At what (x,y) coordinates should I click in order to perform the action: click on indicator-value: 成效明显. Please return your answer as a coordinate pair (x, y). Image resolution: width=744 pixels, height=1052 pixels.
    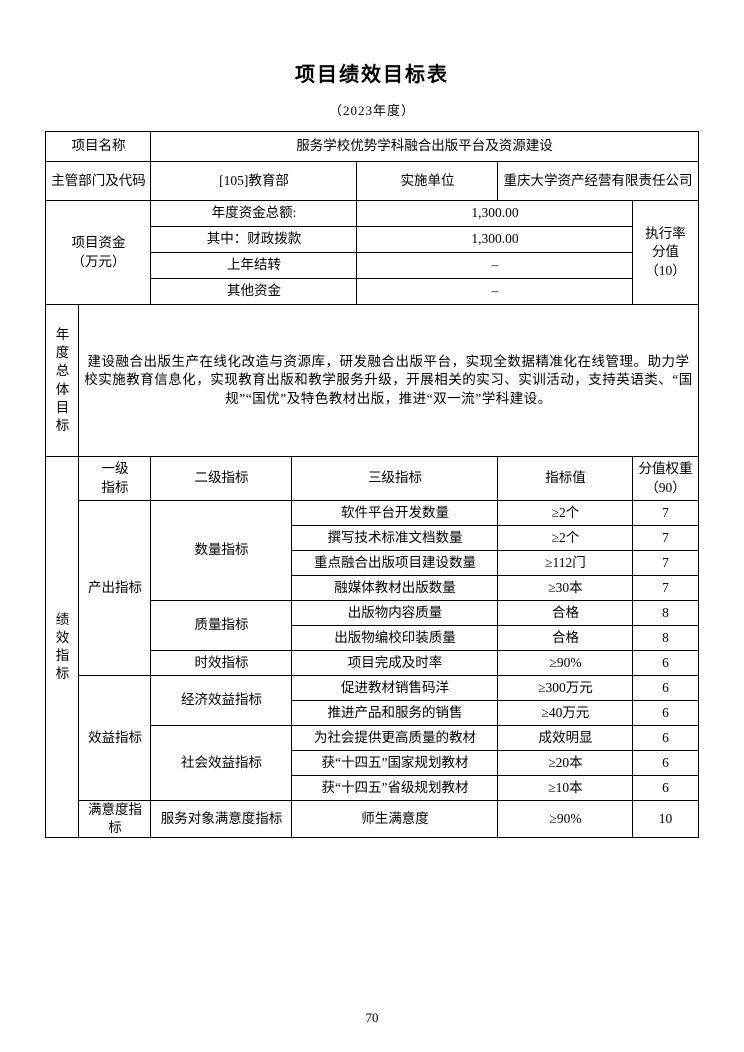
    Looking at the image, I should click on (565, 738).